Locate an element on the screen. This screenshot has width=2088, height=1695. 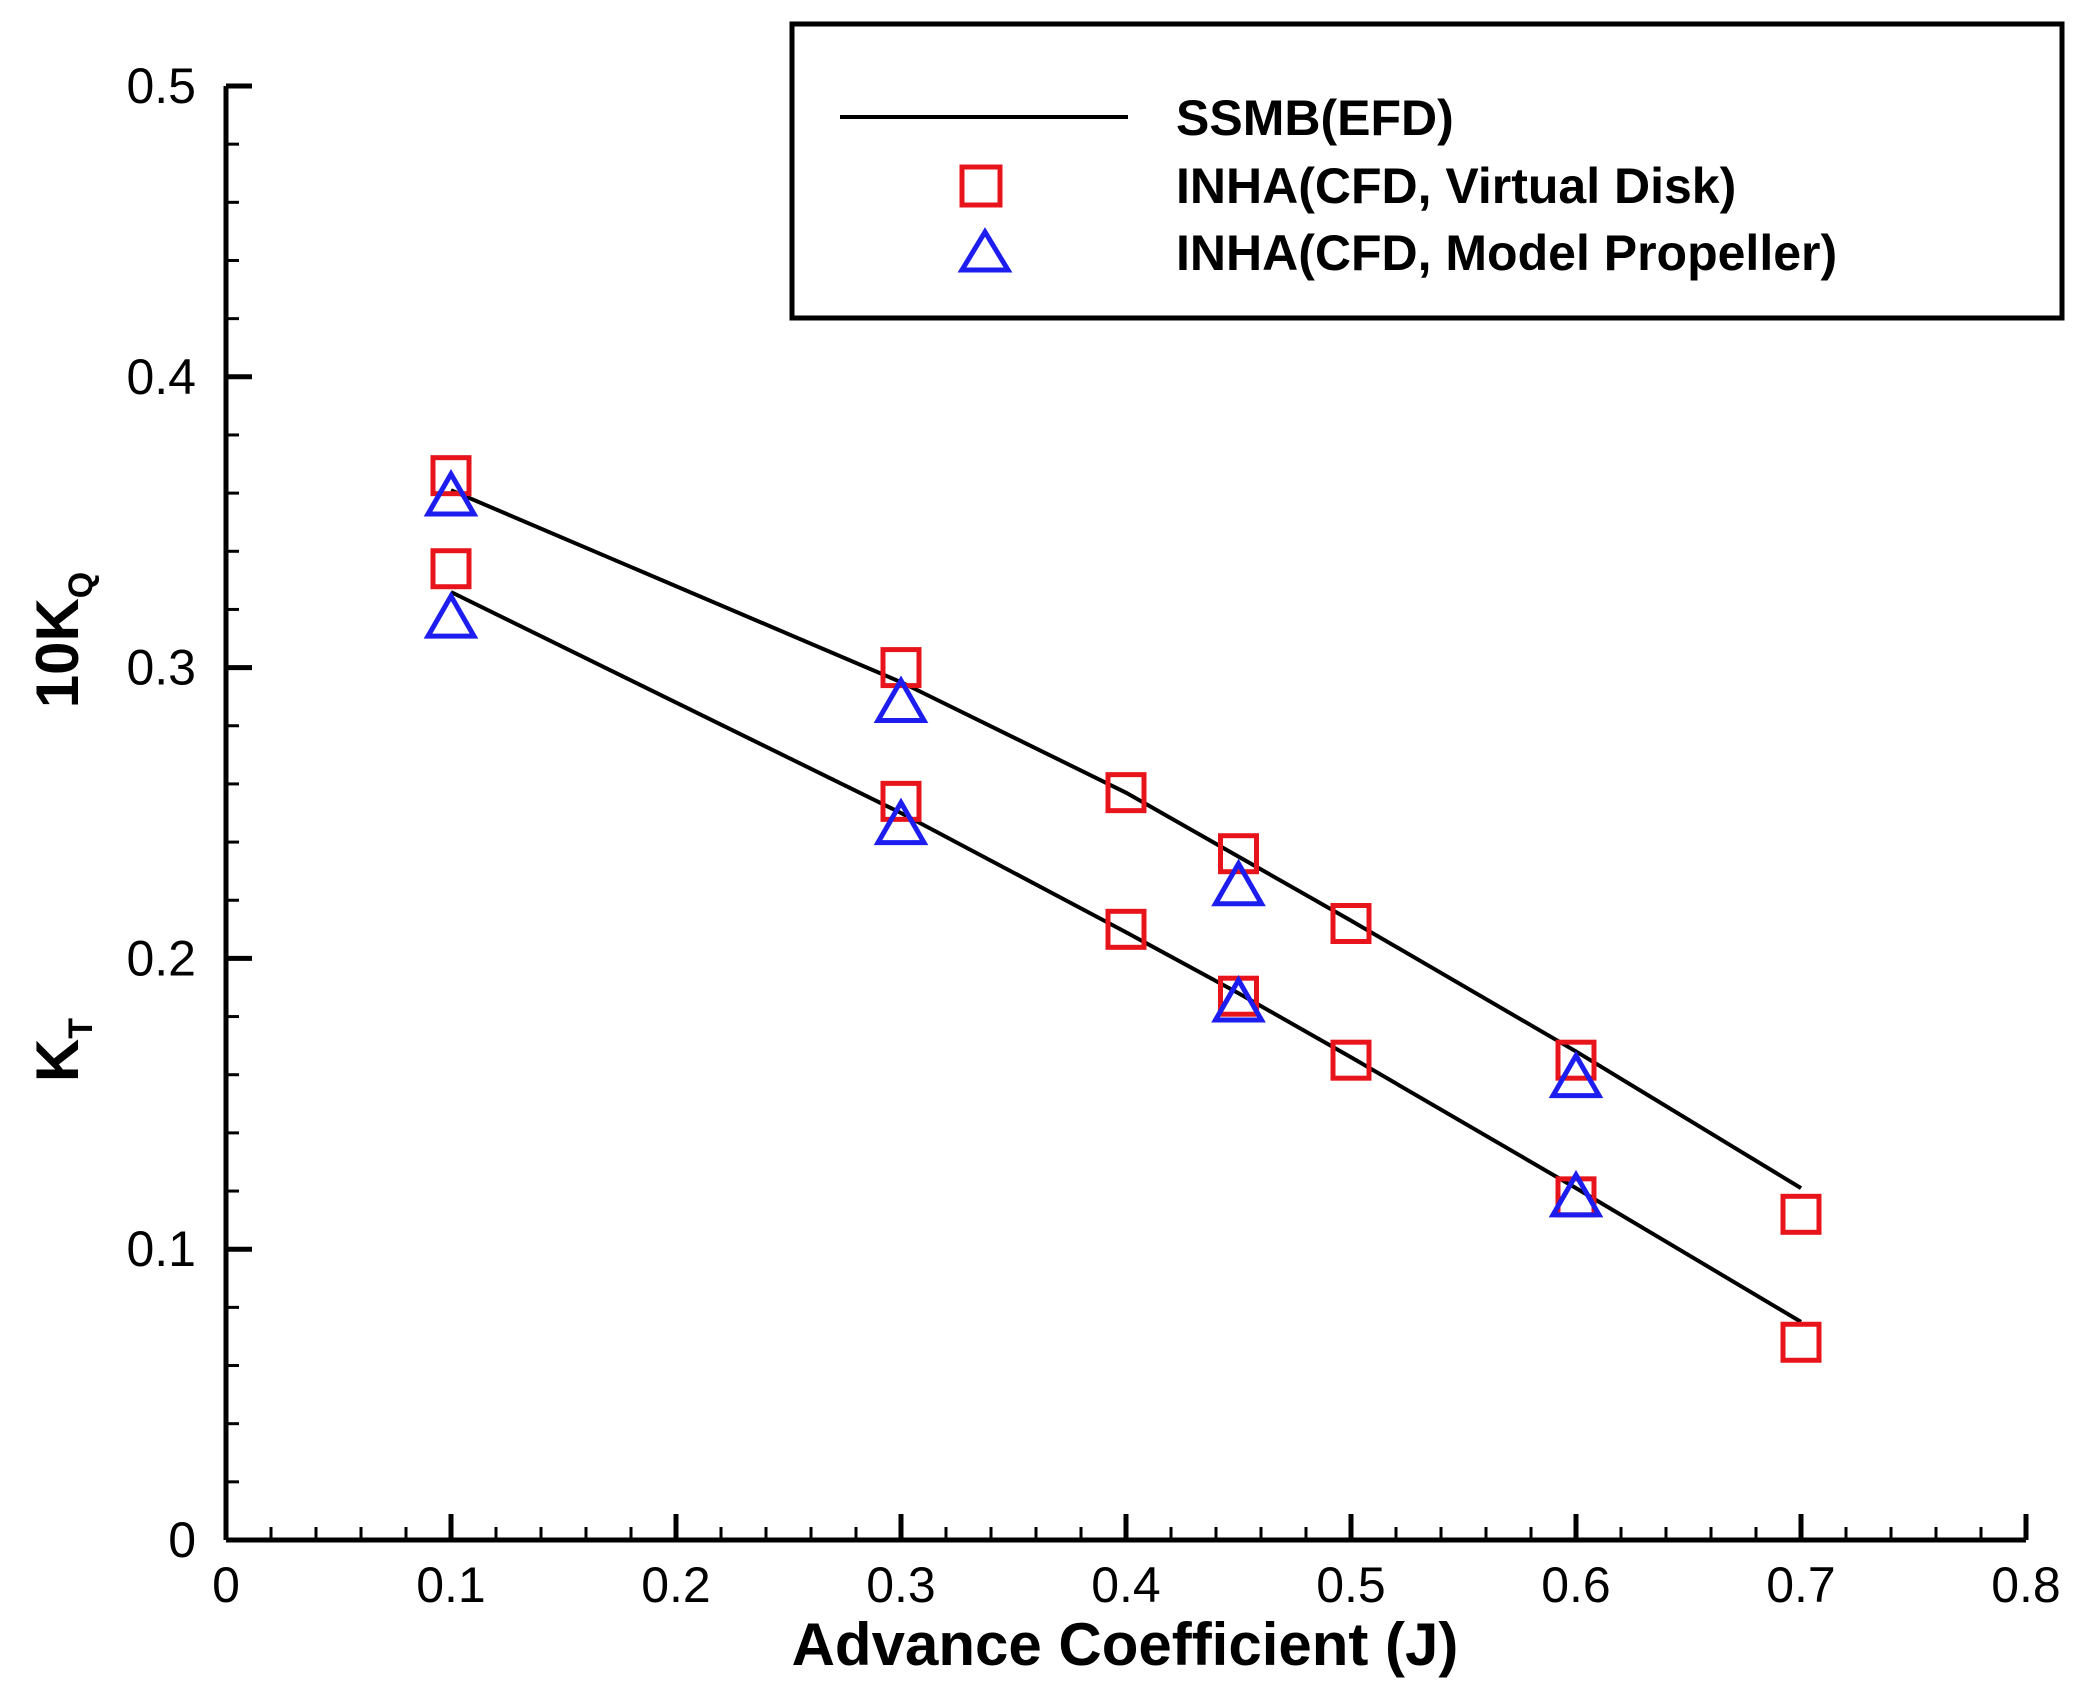
y-axis-title-upper-sub: Q is located at coordinates (81, 585).